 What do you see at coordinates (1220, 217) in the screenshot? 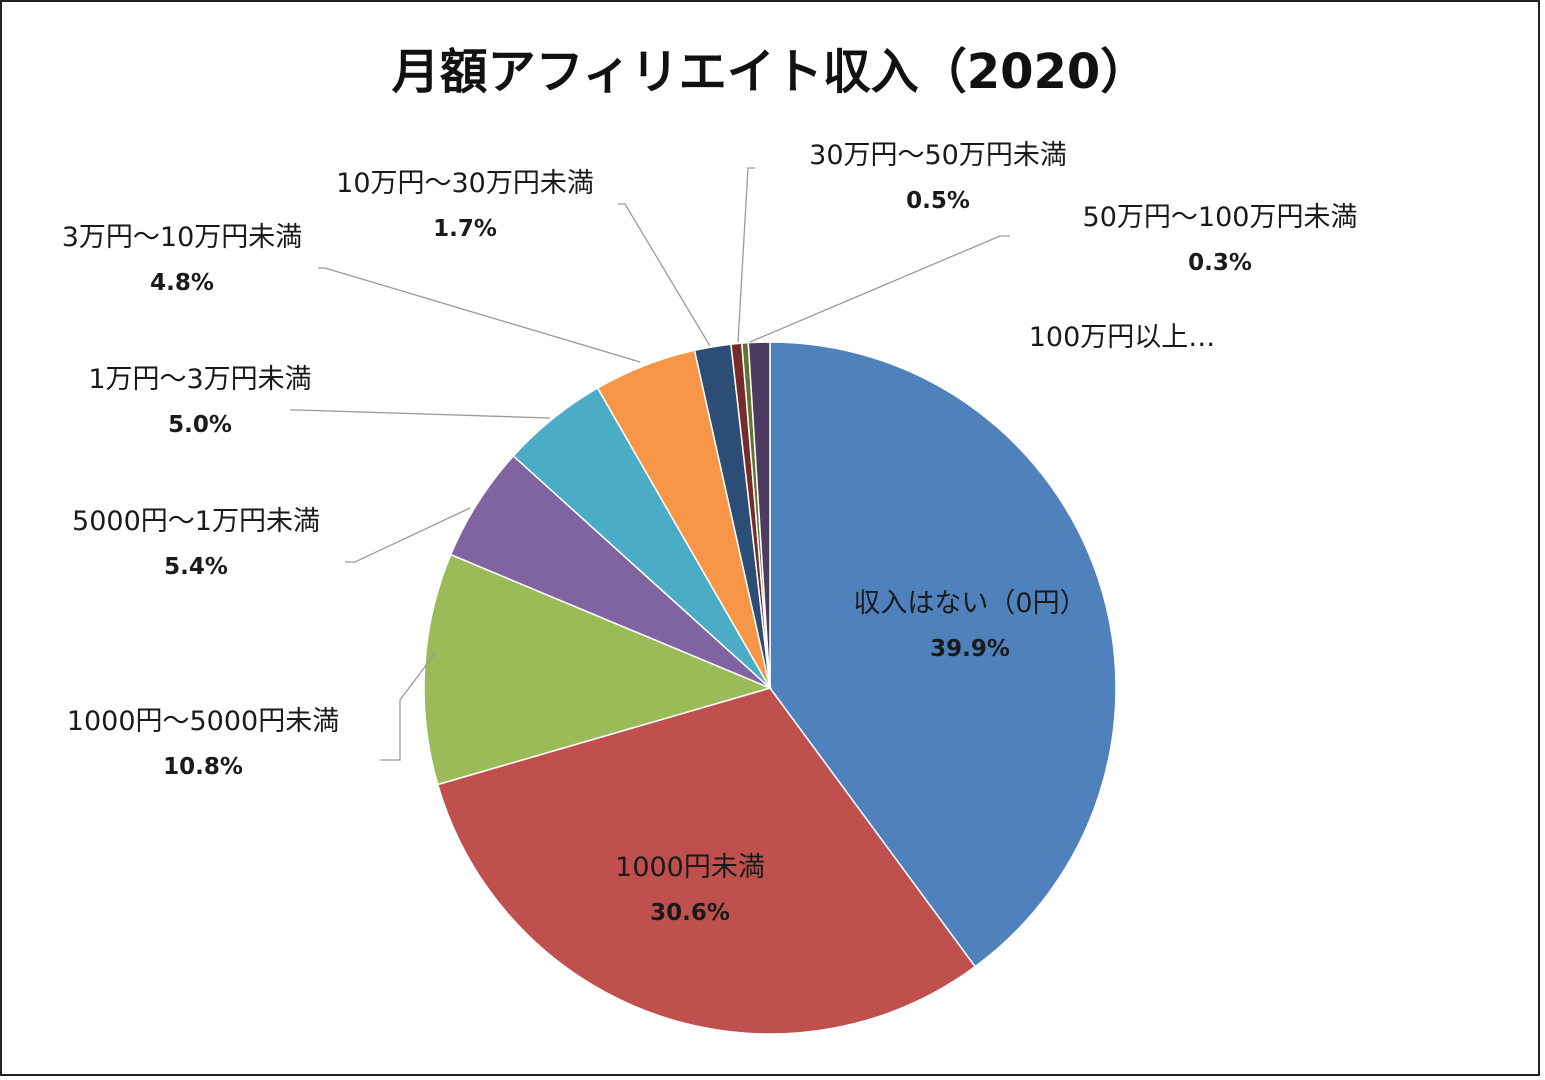
I see `slice-label-8: 50万円～100万円未満` at bounding box center [1220, 217].